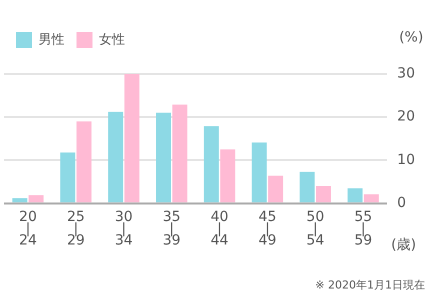 The width and height of the screenshot is (431, 301). What do you see at coordinates (403, 244) in the screenshot?
I see `x-axis-title: (歳)` at bounding box center [403, 244].